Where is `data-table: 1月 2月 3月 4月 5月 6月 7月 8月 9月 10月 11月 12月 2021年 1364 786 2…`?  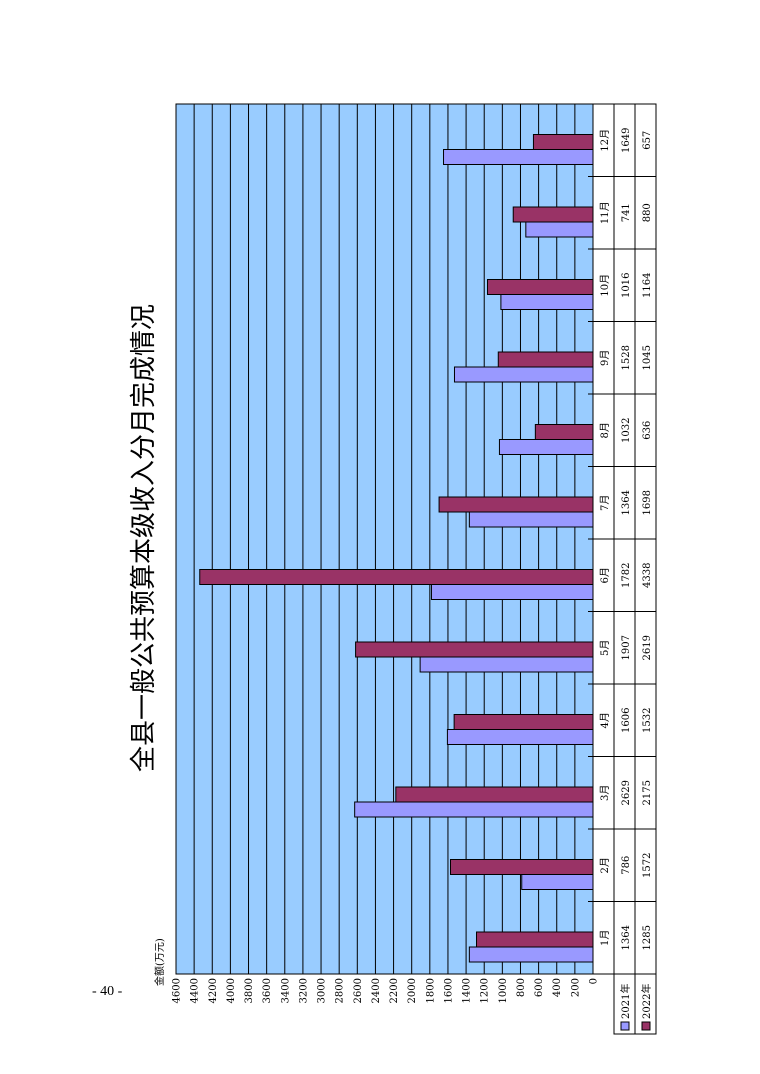 data-table: 1月 2月 3月 4月 5月 6月 7月 8月 9月 10月 11月 12月 2021年 1364 786 2… is located at coordinates (624, 569).